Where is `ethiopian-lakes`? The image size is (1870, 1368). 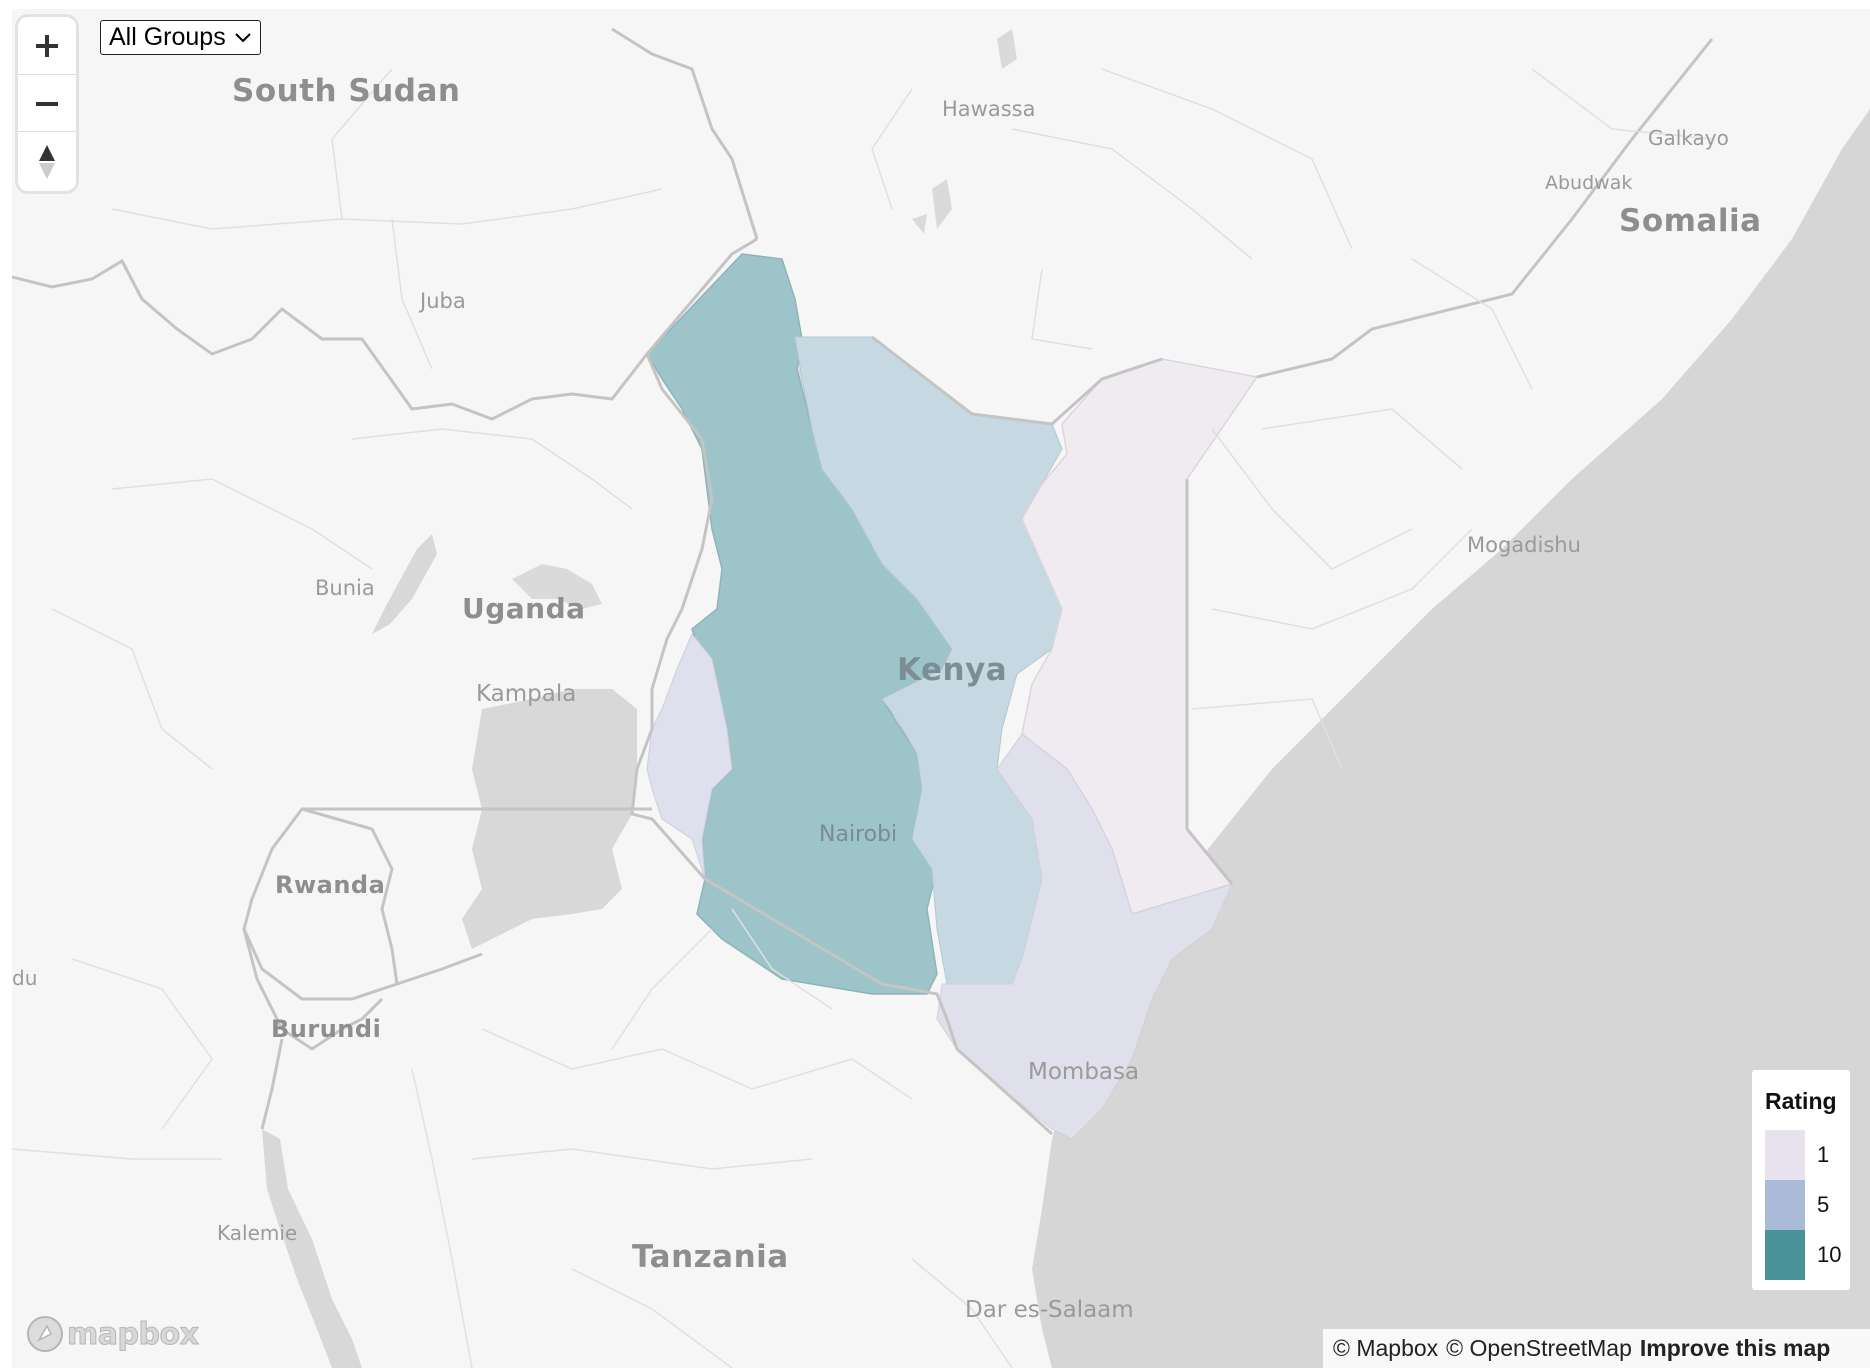
ethiopian-lakes is located at coordinates (964, 131).